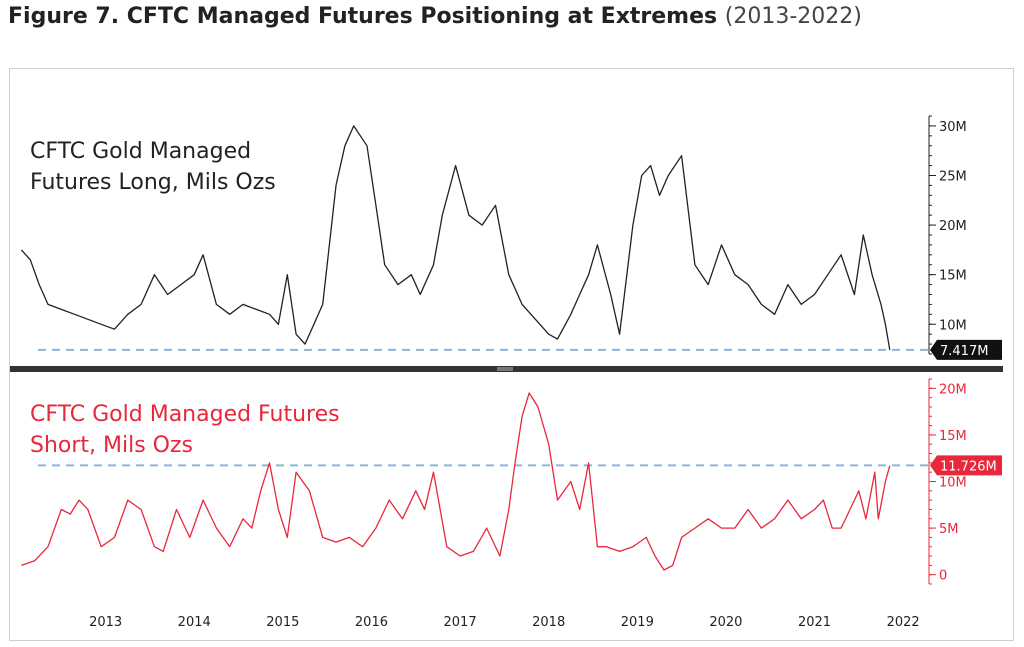  What do you see at coordinates (953, 276) in the screenshot?
I see `long-y-tick-label: 15M` at bounding box center [953, 276].